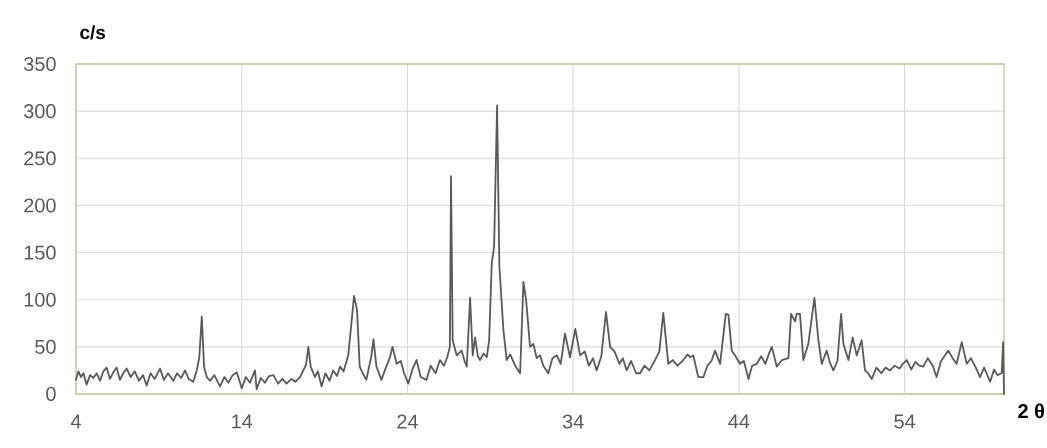 The width and height of the screenshot is (1047, 448). I want to click on y-tick-label: 250, so click(40, 158).